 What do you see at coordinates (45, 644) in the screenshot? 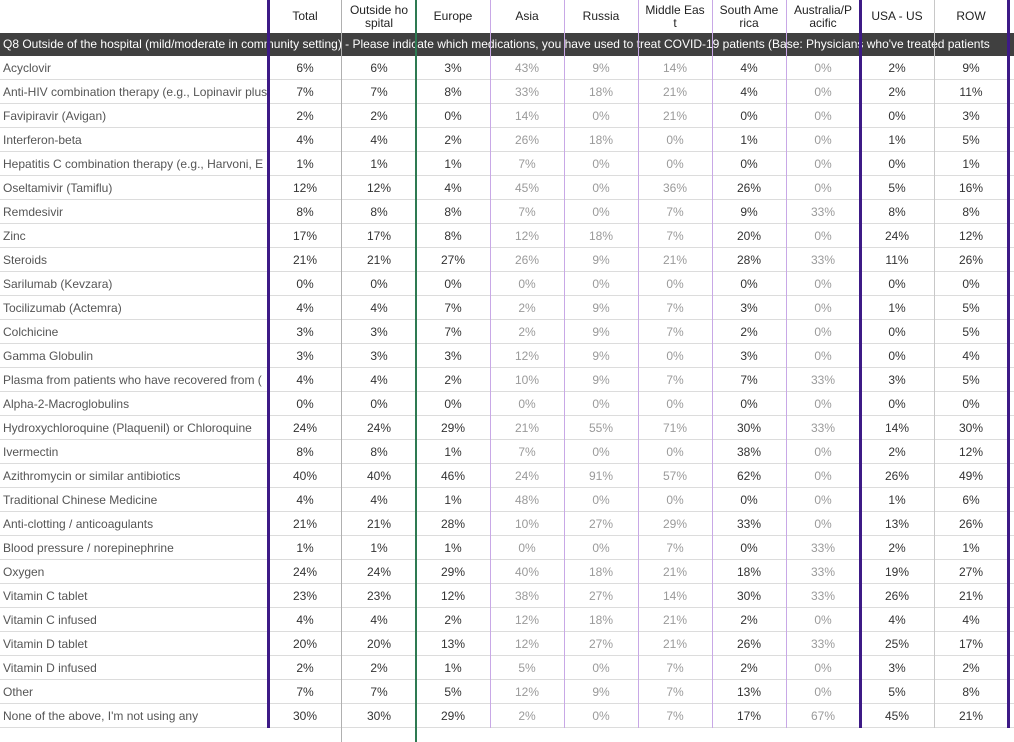
I see `row-label: Vitamin D tablet` at bounding box center [45, 644].